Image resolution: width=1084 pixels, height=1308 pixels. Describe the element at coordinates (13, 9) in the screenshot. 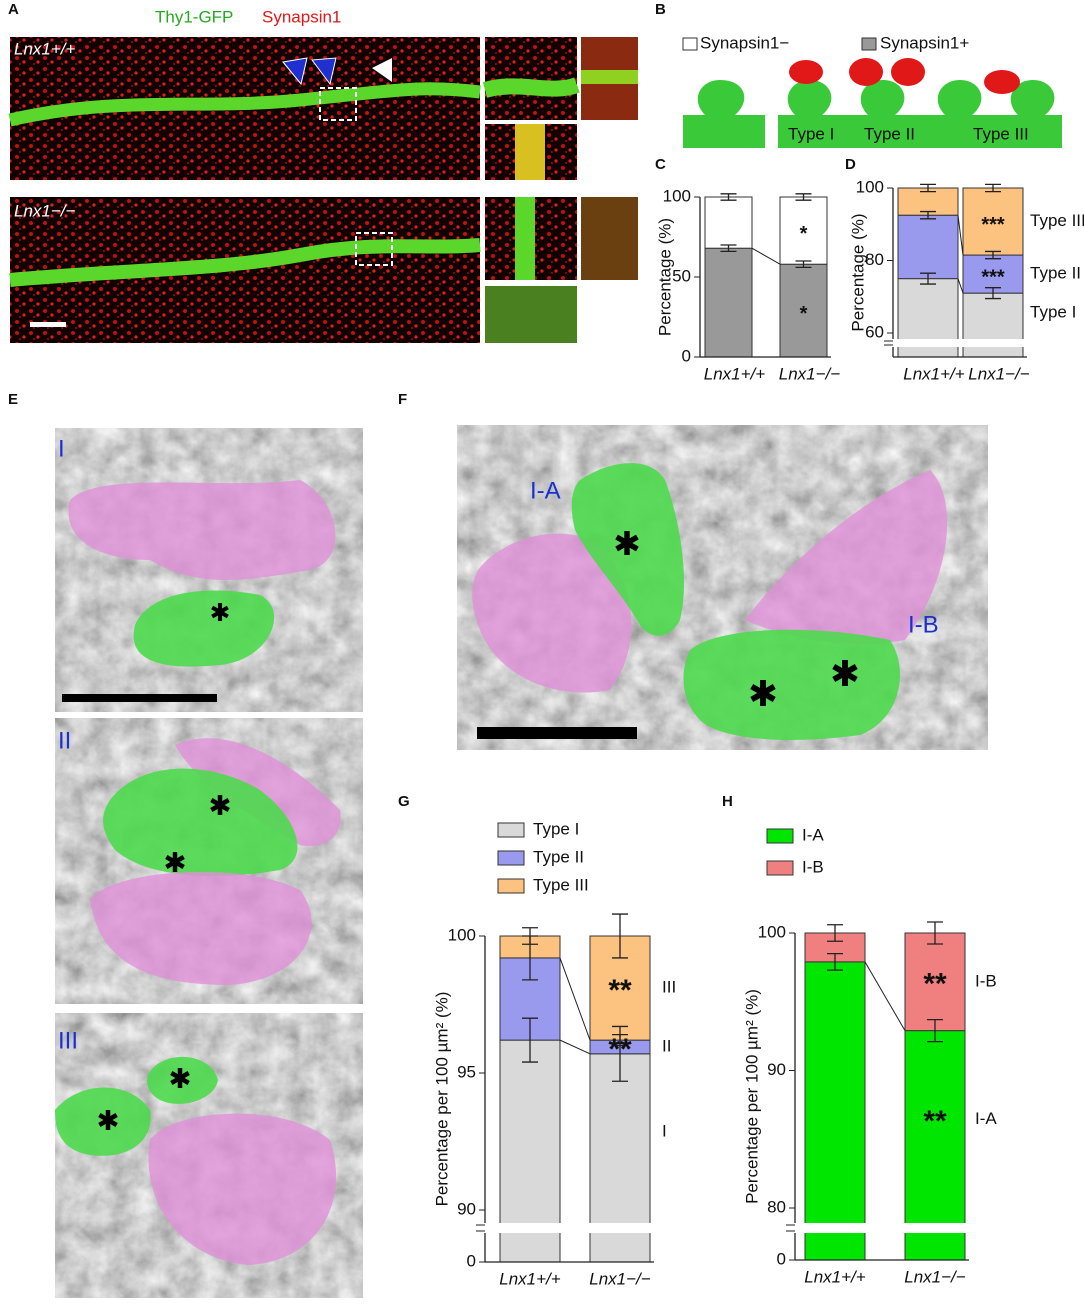

I see `panel-label: A` at that location.